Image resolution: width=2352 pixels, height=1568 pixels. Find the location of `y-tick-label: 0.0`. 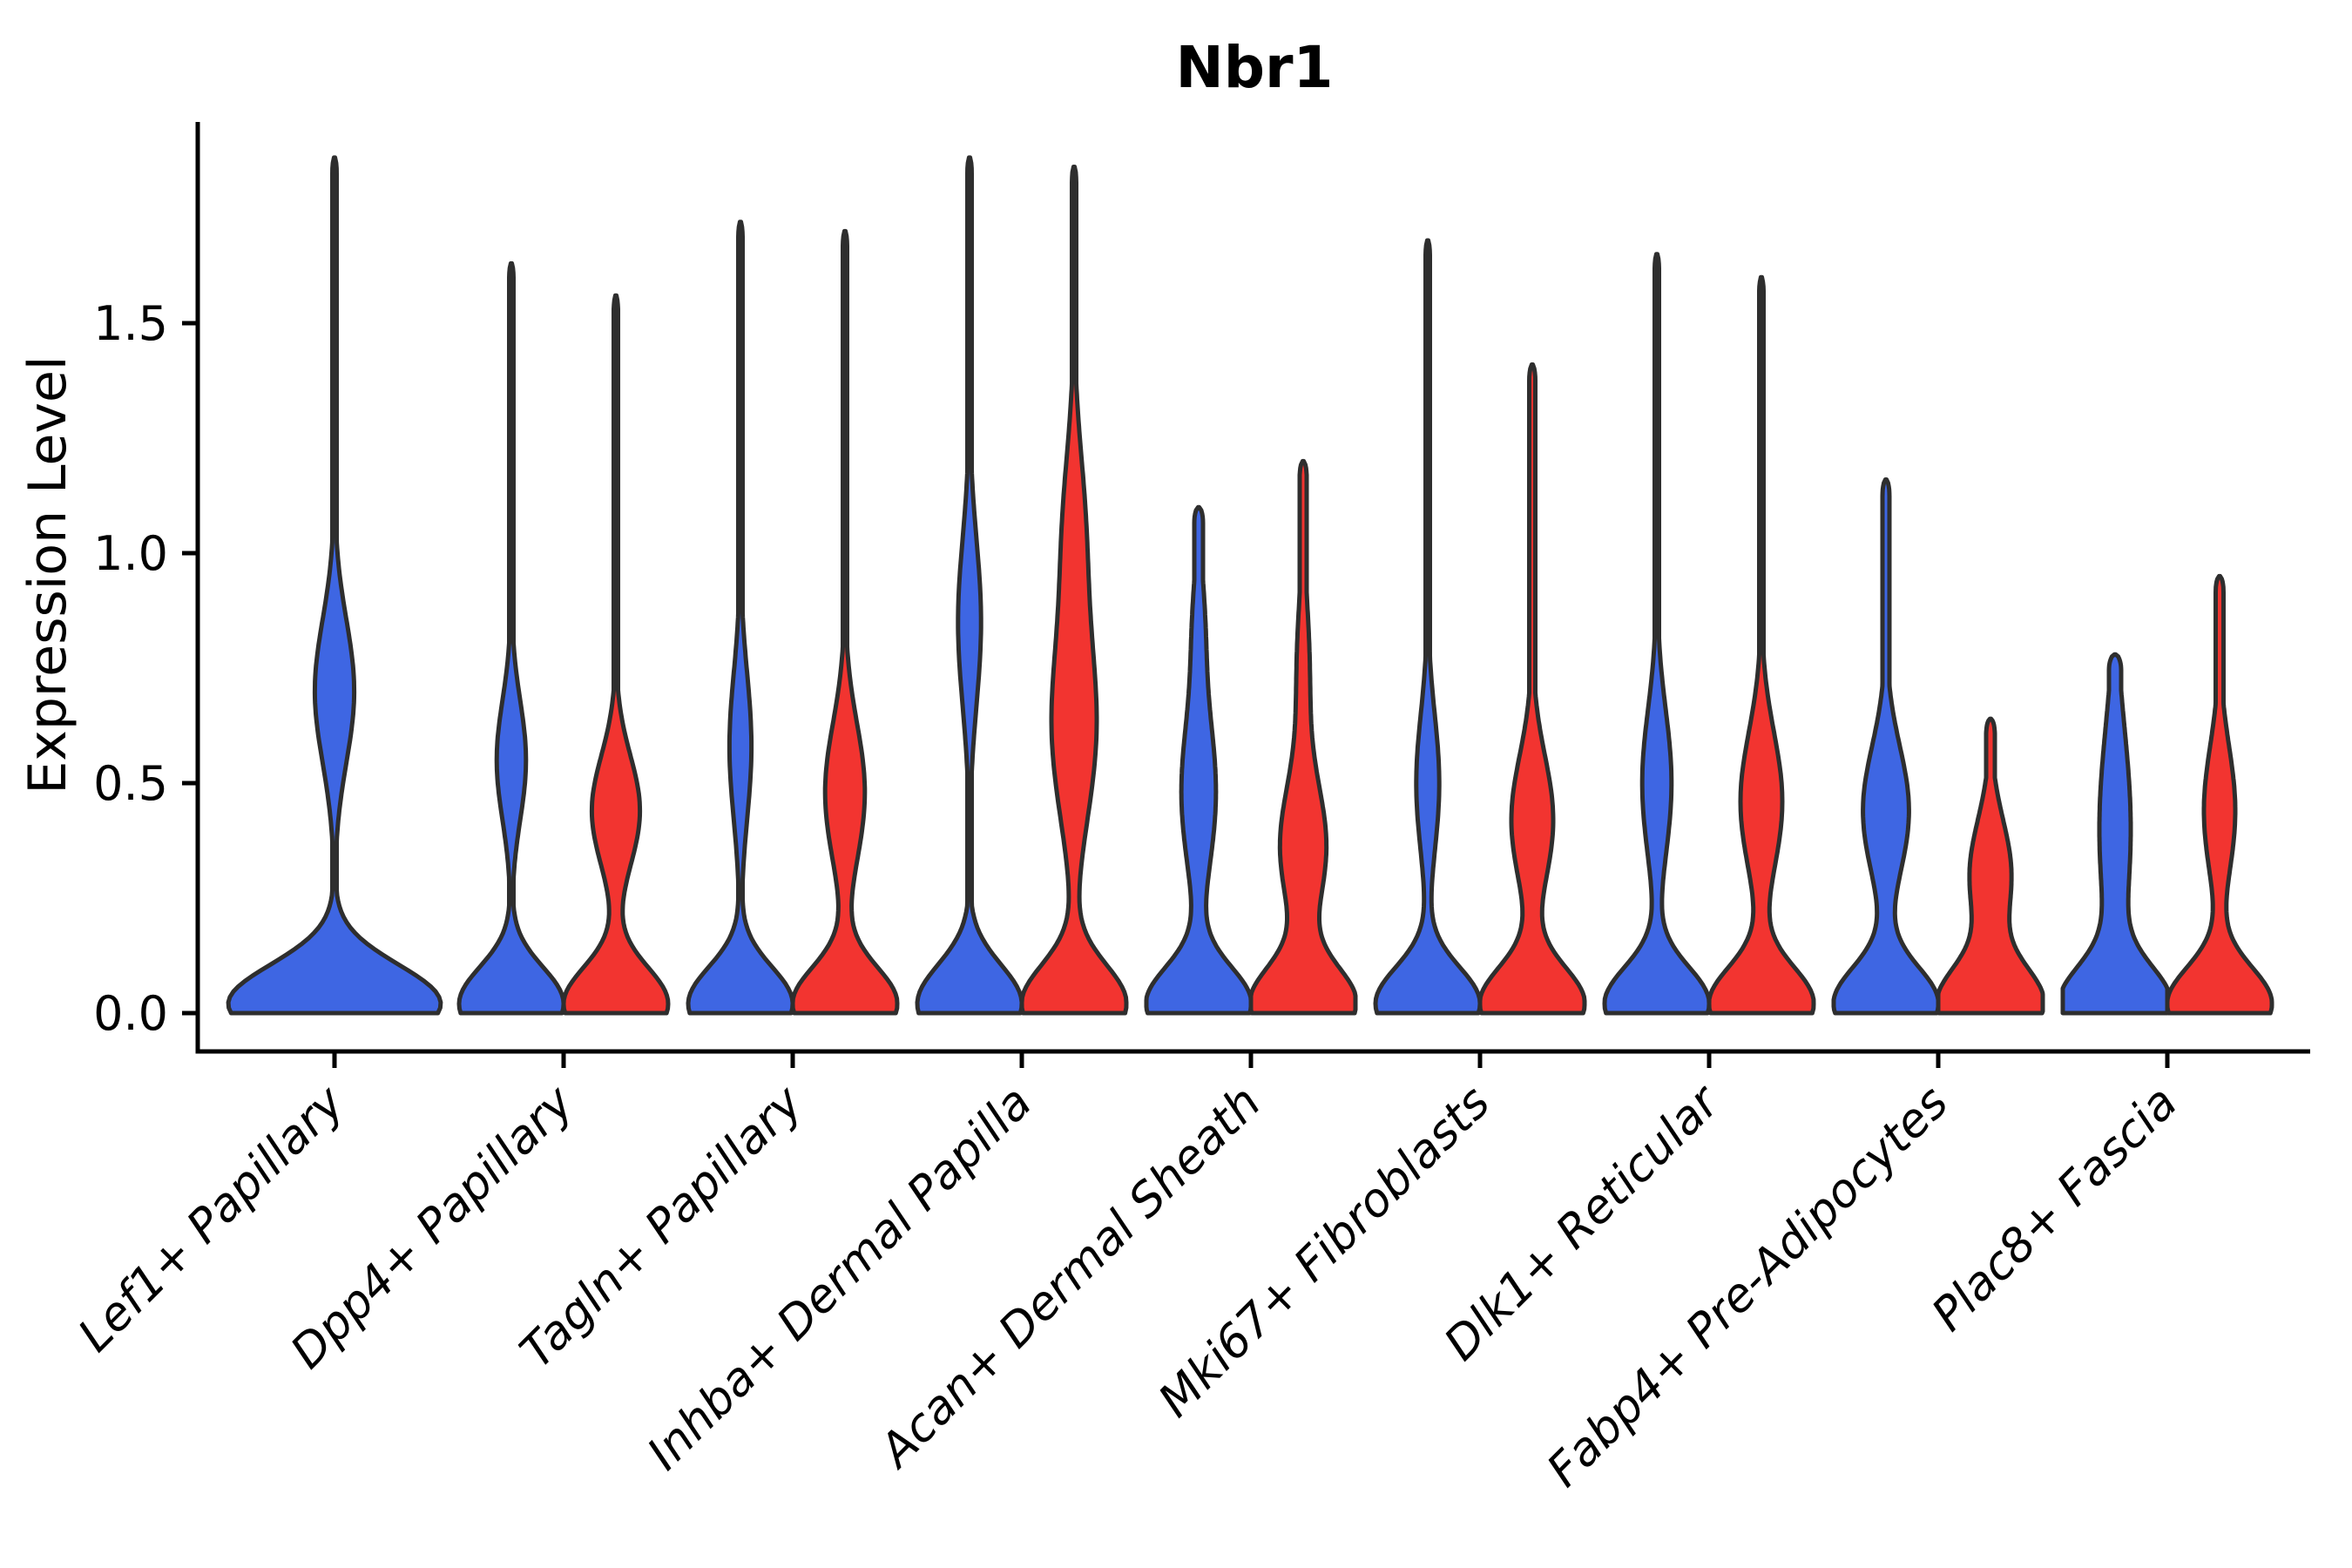

y-tick-label: 0.0 is located at coordinates (130, 1014).